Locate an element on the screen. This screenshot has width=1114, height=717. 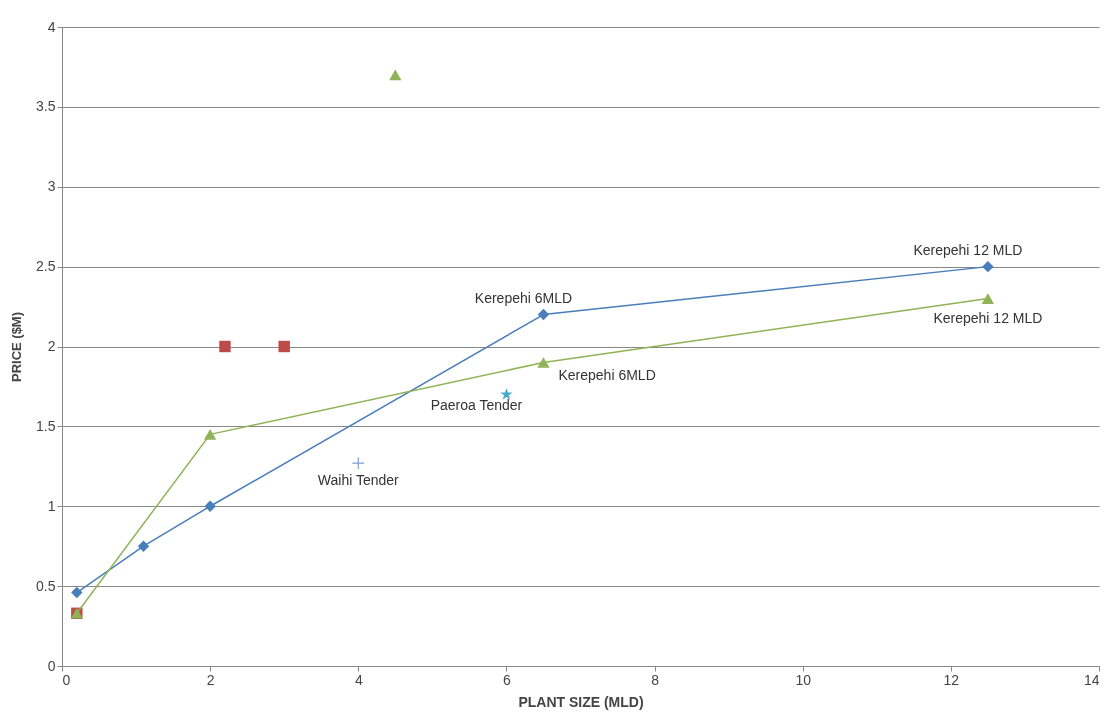
annotation: Waihi Tender is located at coordinates (358, 480).